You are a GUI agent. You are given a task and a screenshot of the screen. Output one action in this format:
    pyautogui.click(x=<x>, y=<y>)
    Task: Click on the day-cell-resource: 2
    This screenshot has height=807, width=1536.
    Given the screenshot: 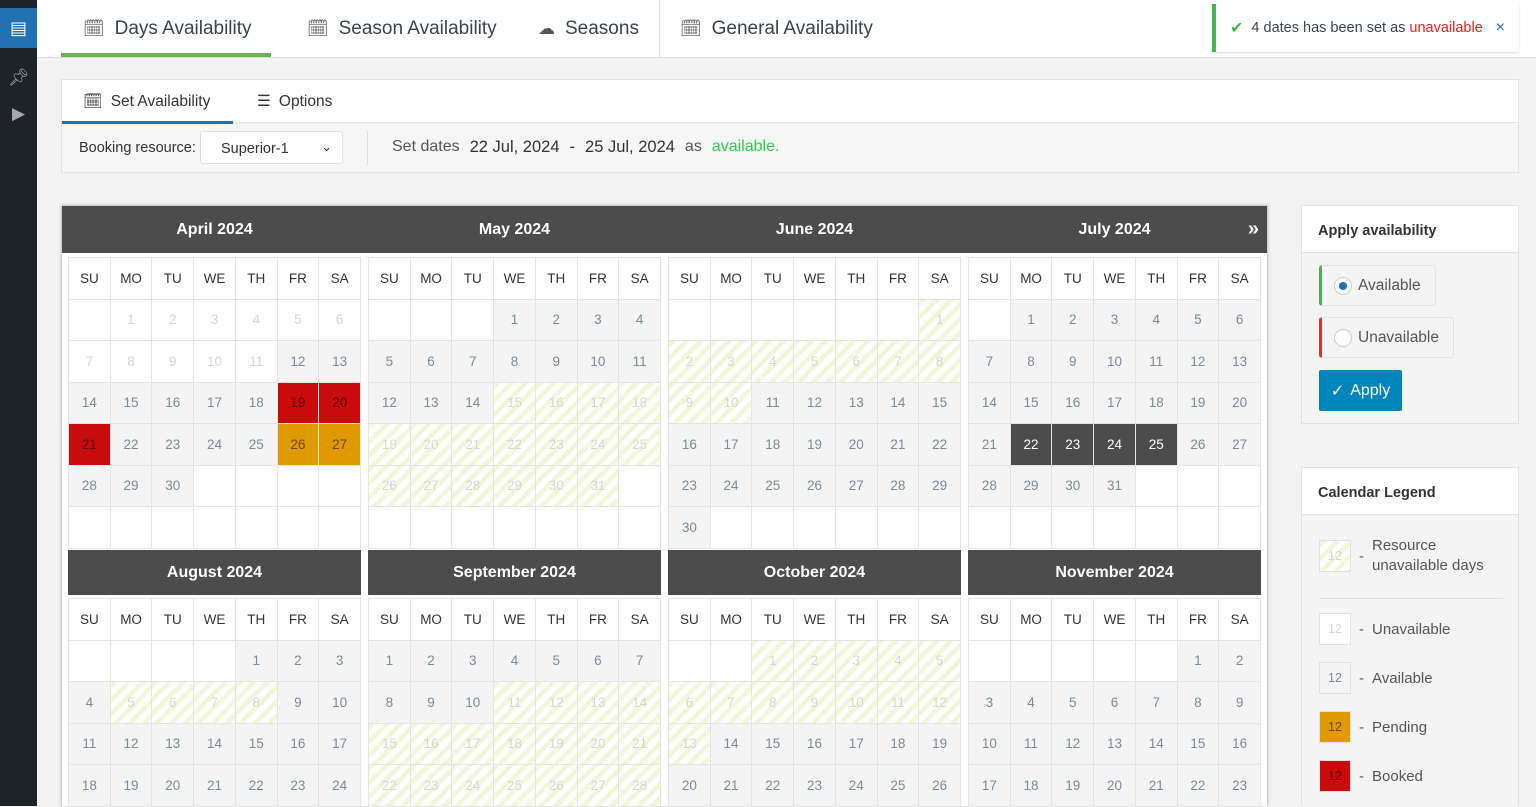 What is the action you would take?
    pyautogui.click(x=815, y=661)
    